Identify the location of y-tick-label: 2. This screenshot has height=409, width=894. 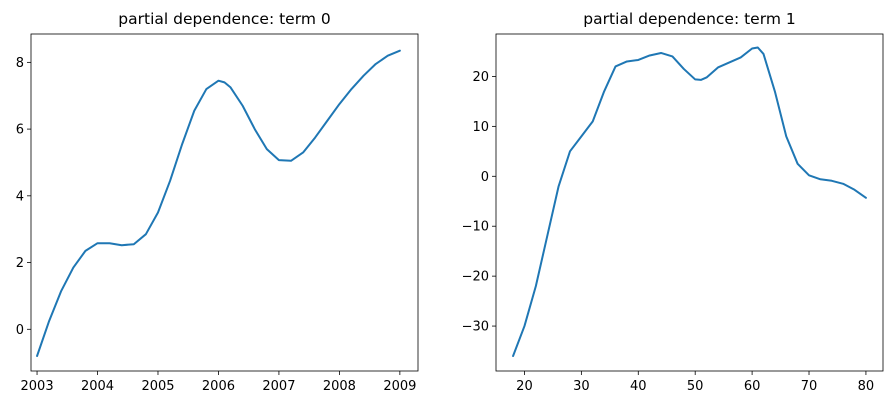
(20, 263).